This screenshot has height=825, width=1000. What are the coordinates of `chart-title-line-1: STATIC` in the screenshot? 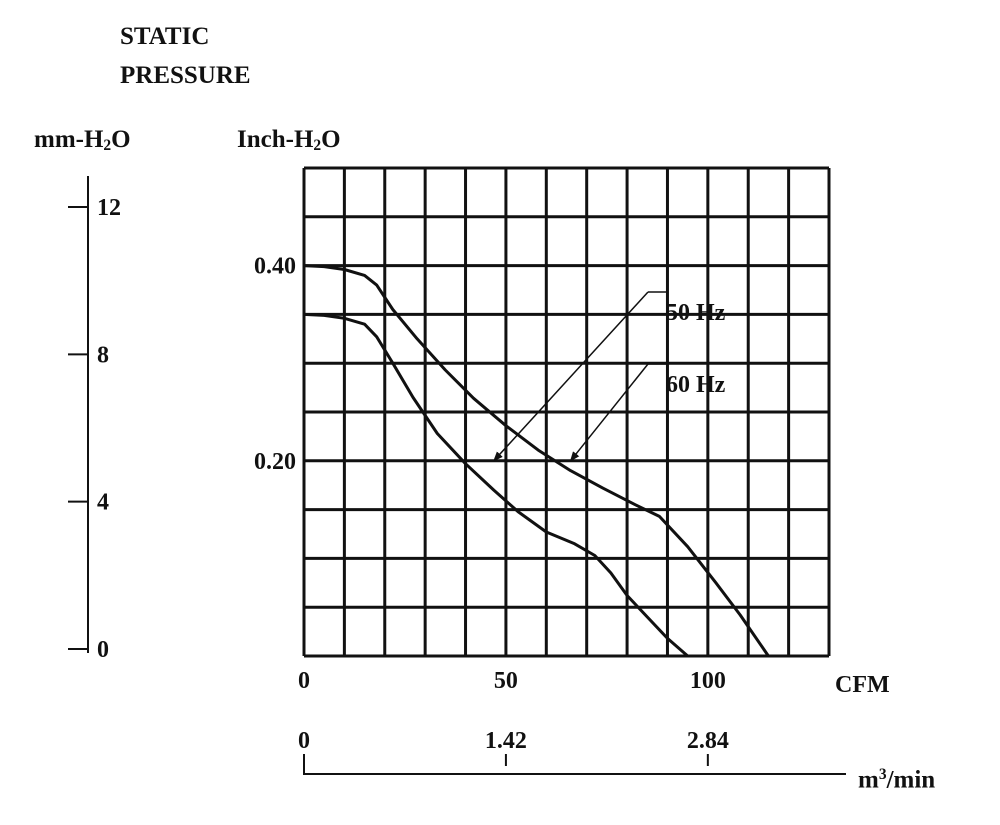 It's located at (165, 36).